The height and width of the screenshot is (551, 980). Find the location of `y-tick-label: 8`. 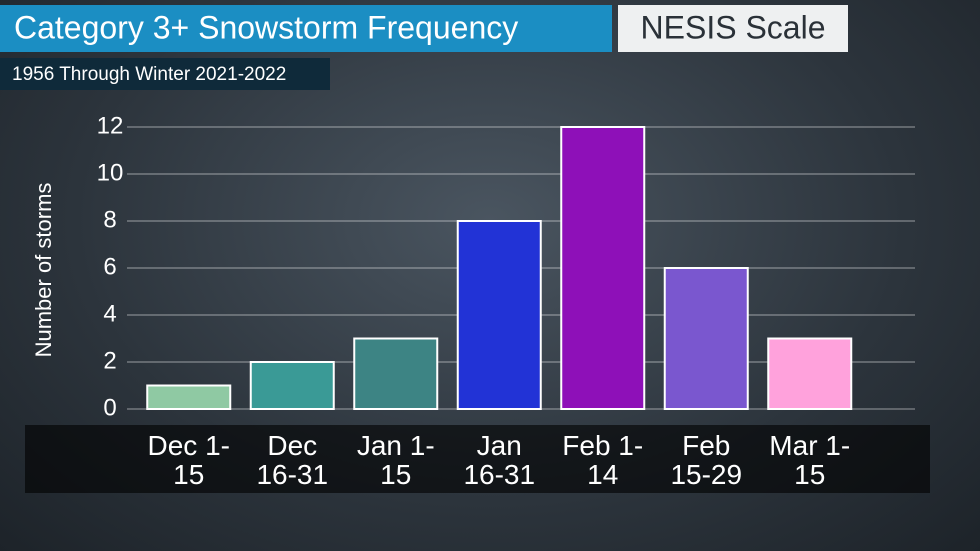

y-tick-label: 8 is located at coordinates (109, 219).